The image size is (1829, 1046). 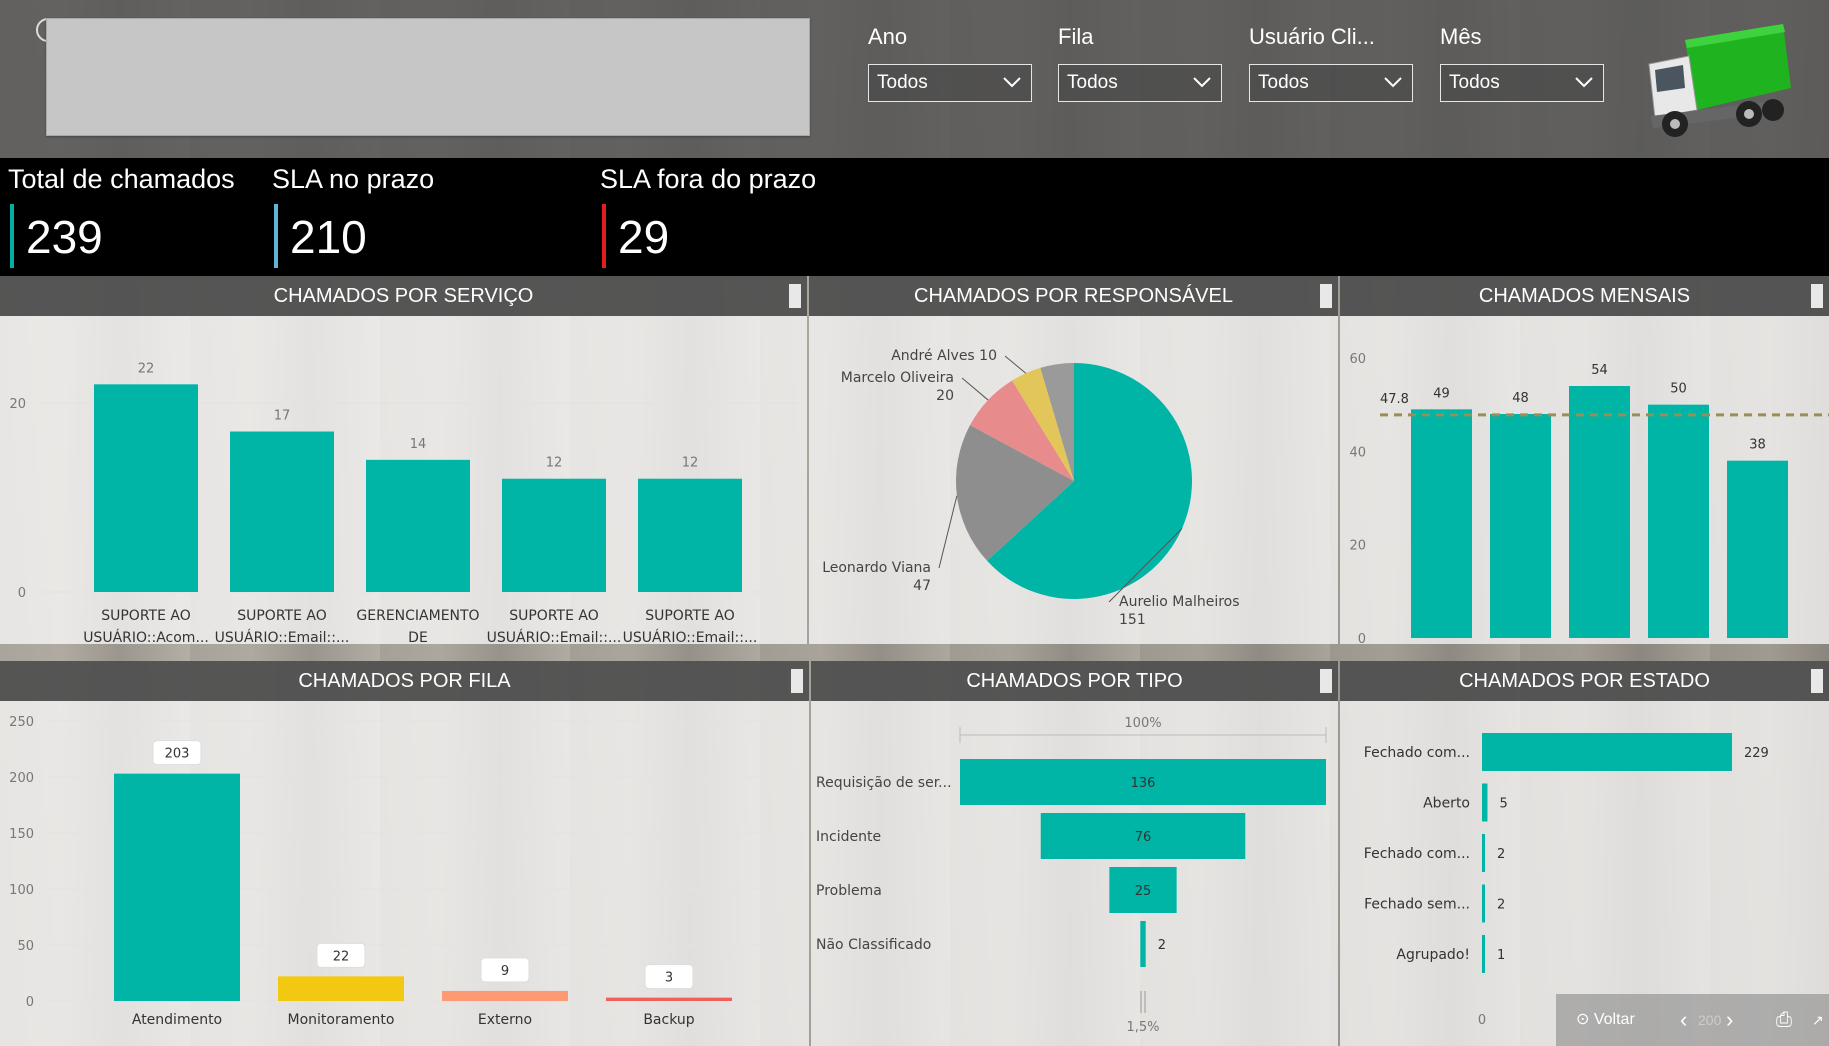 I want to click on data-label: 25, so click(x=1143, y=891).